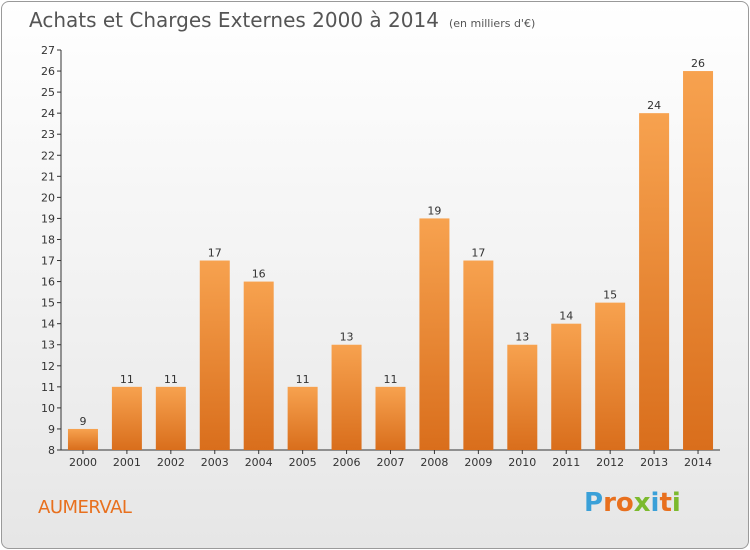 The width and height of the screenshot is (750, 550). I want to click on x-tick-label: 2004, so click(259, 462).